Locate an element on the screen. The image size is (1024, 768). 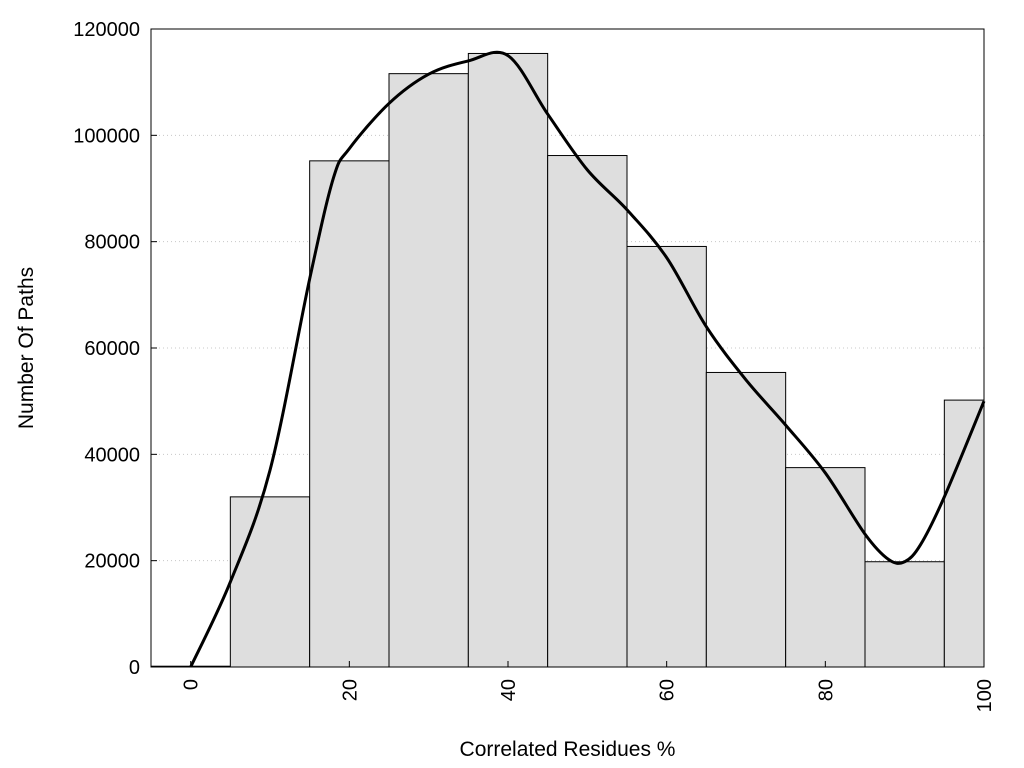
y-tick-label: 0 is located at coordinates (134, 668).